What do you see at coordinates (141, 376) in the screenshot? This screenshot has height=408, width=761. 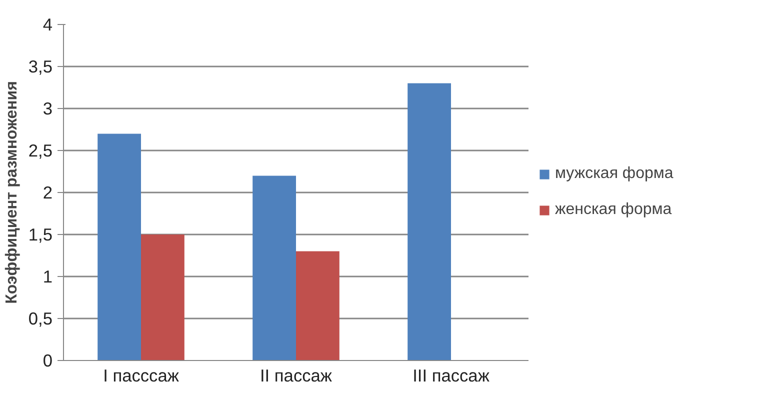 I see `x-tick-label: I пасссаж` at bounding box center [141, 376].